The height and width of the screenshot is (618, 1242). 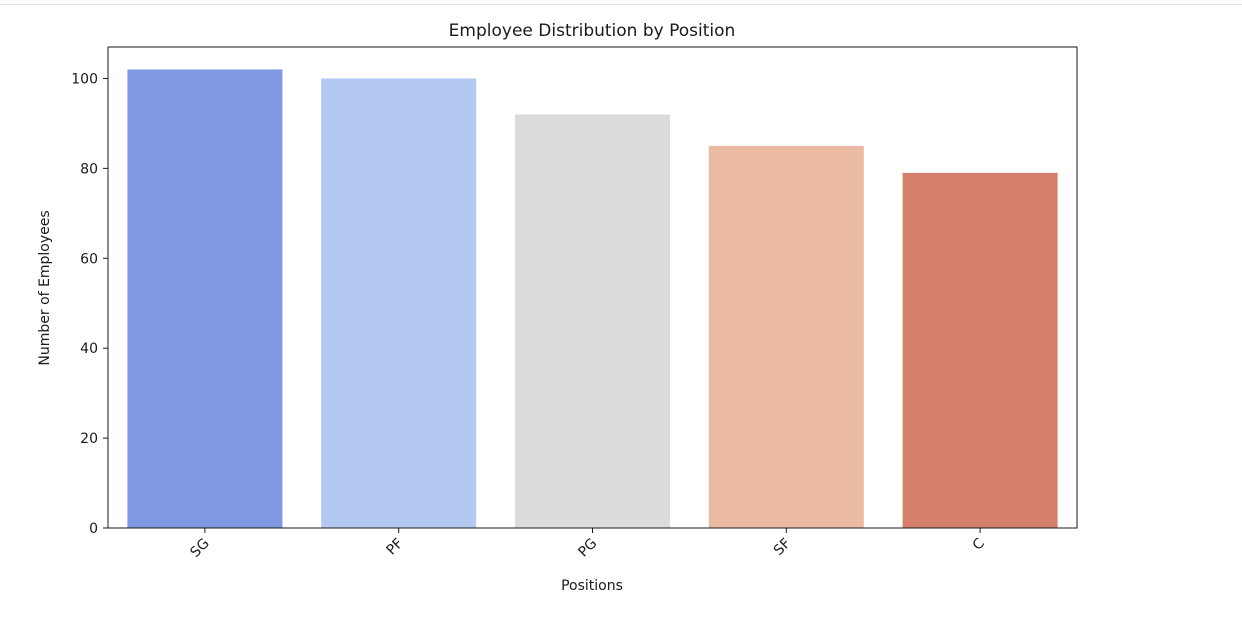 What do you see at coordinates (979, 544) in the screenshot?
I see `x-tick-label: C` at bounding box center [979, 544].